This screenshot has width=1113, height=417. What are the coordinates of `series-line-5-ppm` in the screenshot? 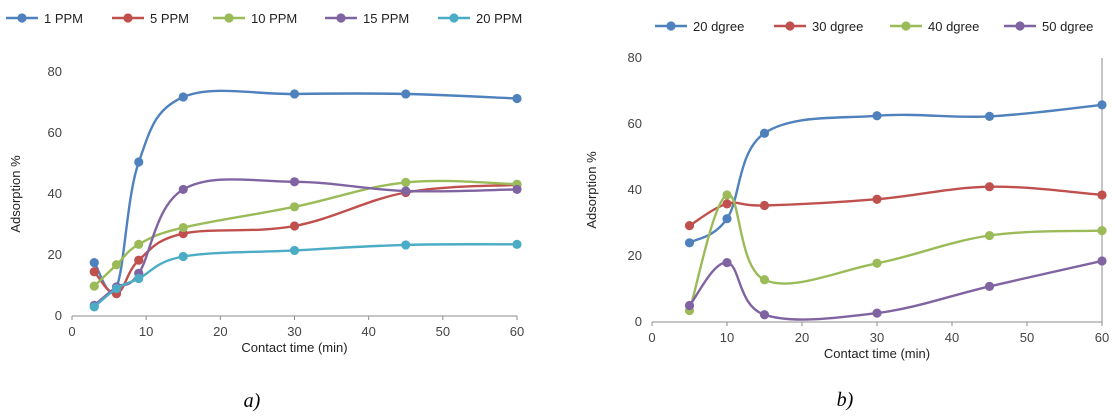 It's located at (306, 239).